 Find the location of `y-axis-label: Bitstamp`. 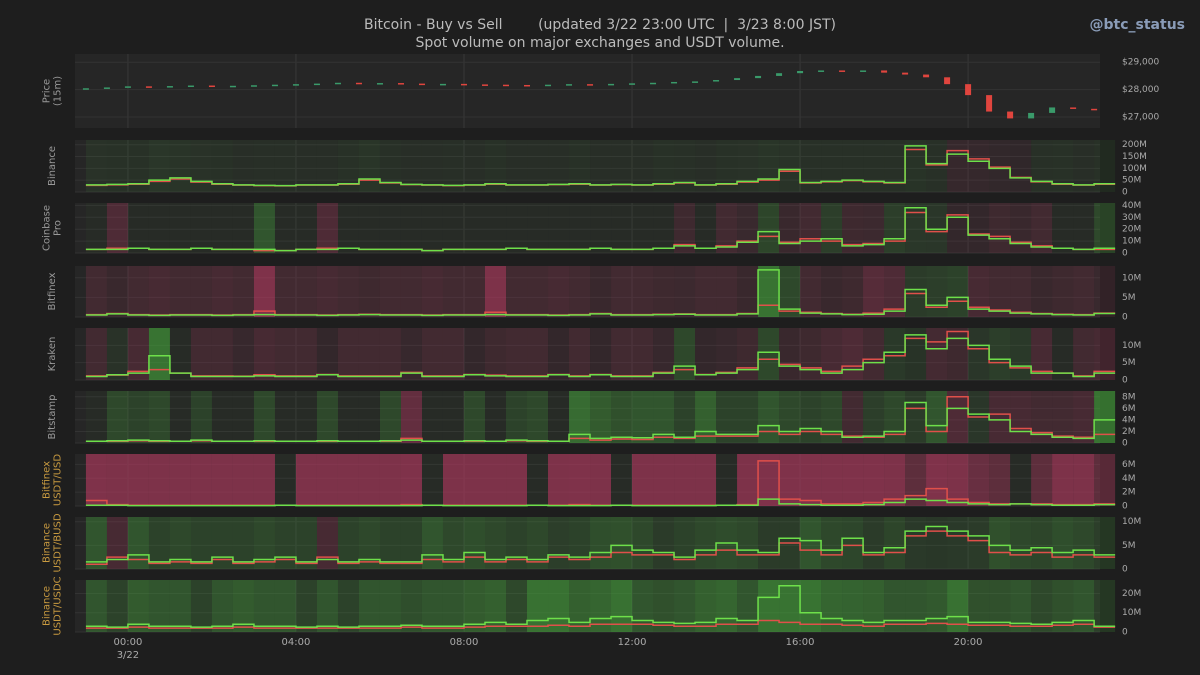

y-axis-label: Bitstamp is located at coordinates (52, 417).